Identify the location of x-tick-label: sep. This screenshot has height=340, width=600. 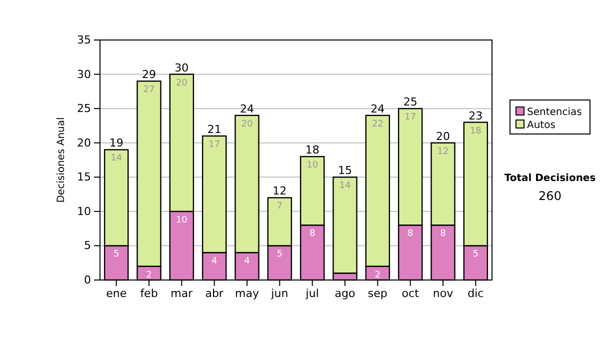
(378, 293).